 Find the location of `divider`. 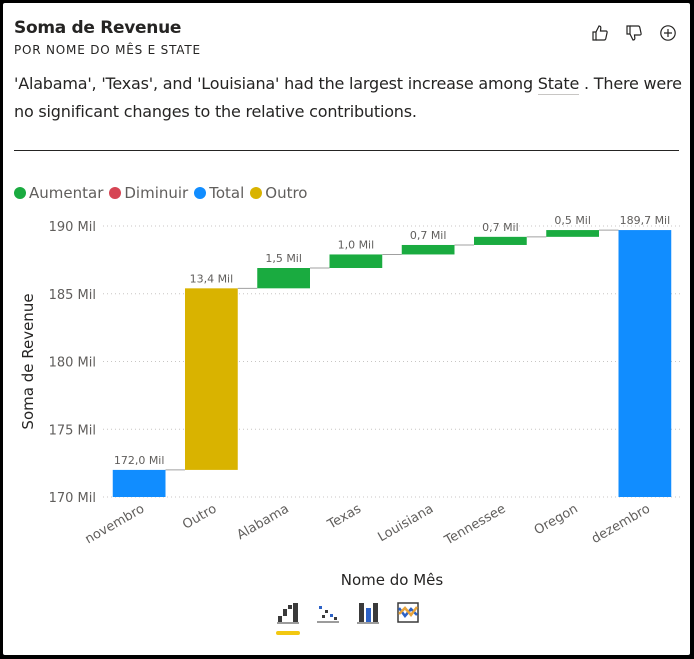

divider is located at coordinates (346, 150).